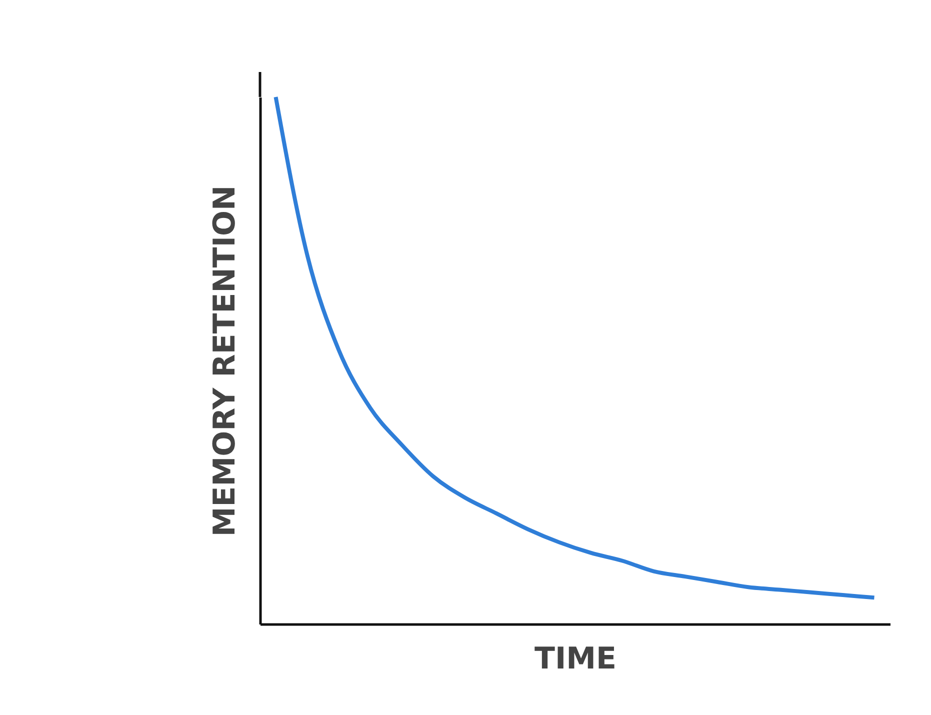  I want to click on y-axis-title: MEMORY RETENTION, so click(225, 361).